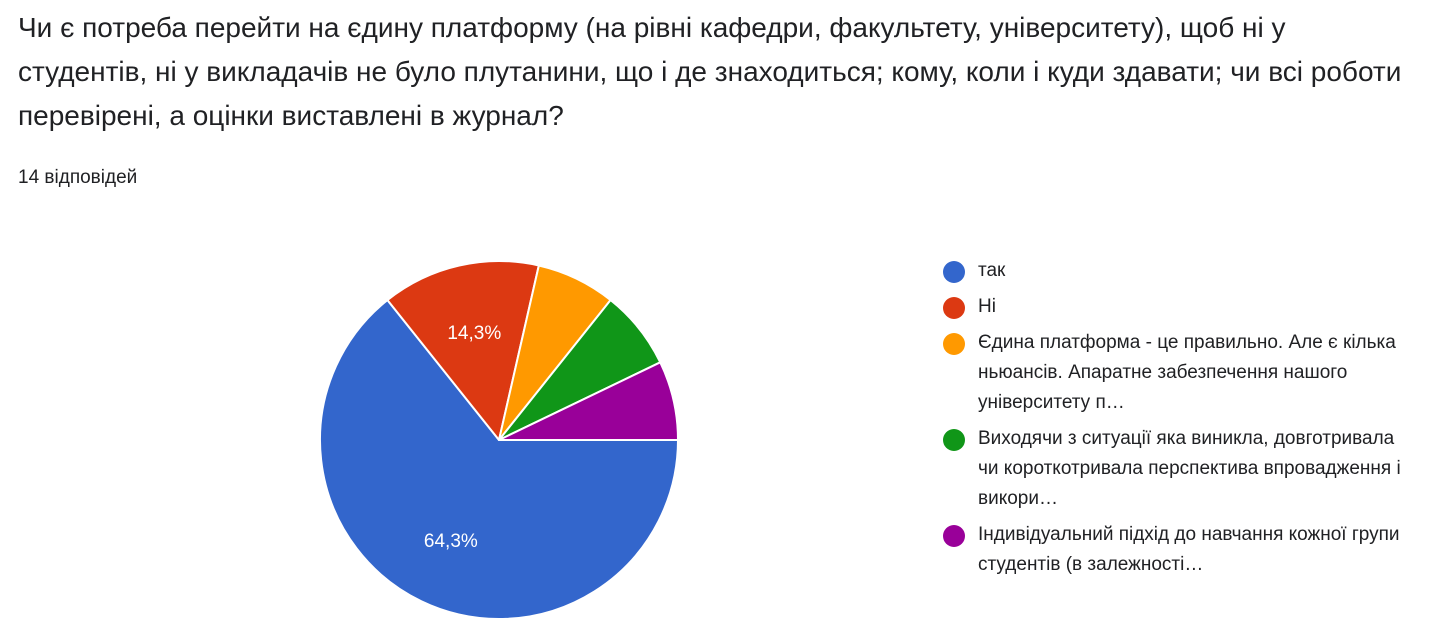 The width and height of the screenshot is (1433, 626). Describe the element at coordinates (474, 333) in the screenshot. I see `slice-percent-label-2: 14,3%` at that location.